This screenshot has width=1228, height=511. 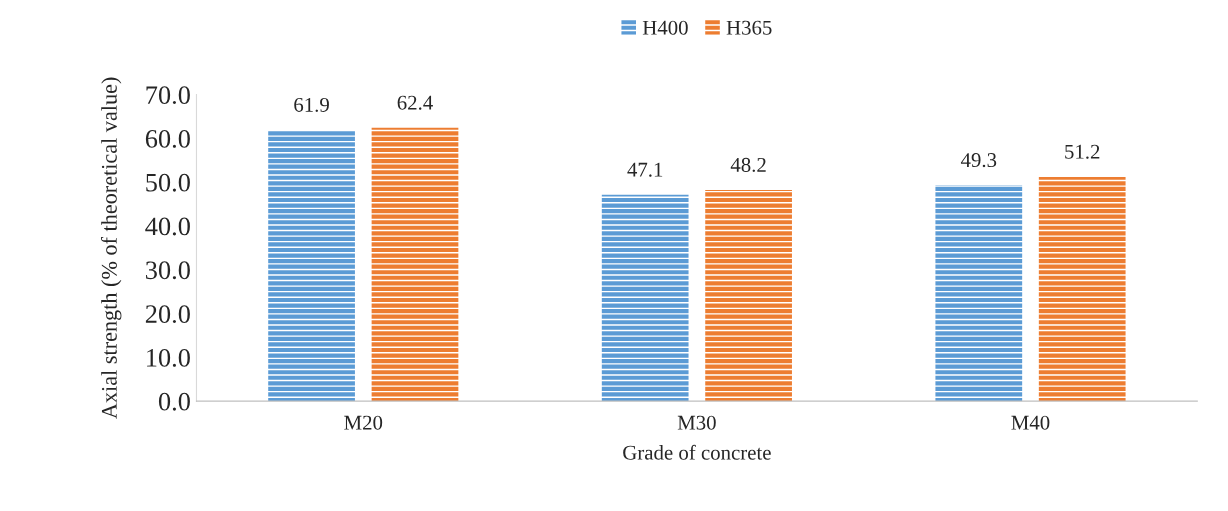 What do you see at coordinates (167, 314) in the screenshot?
I see `y-tick-label: 20.0` at bounding box center [167, 314].